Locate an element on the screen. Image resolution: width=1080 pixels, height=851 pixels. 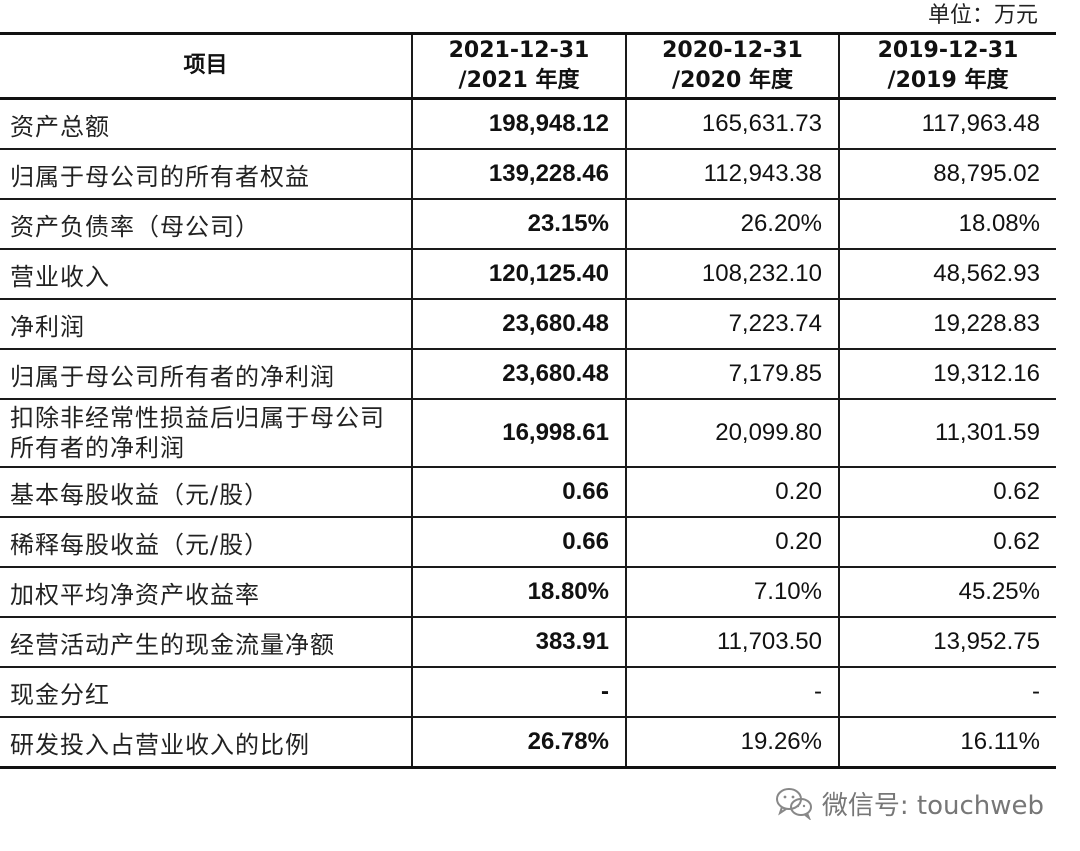
value-2019: 19,228.83 is located at coordinates (947, 324).